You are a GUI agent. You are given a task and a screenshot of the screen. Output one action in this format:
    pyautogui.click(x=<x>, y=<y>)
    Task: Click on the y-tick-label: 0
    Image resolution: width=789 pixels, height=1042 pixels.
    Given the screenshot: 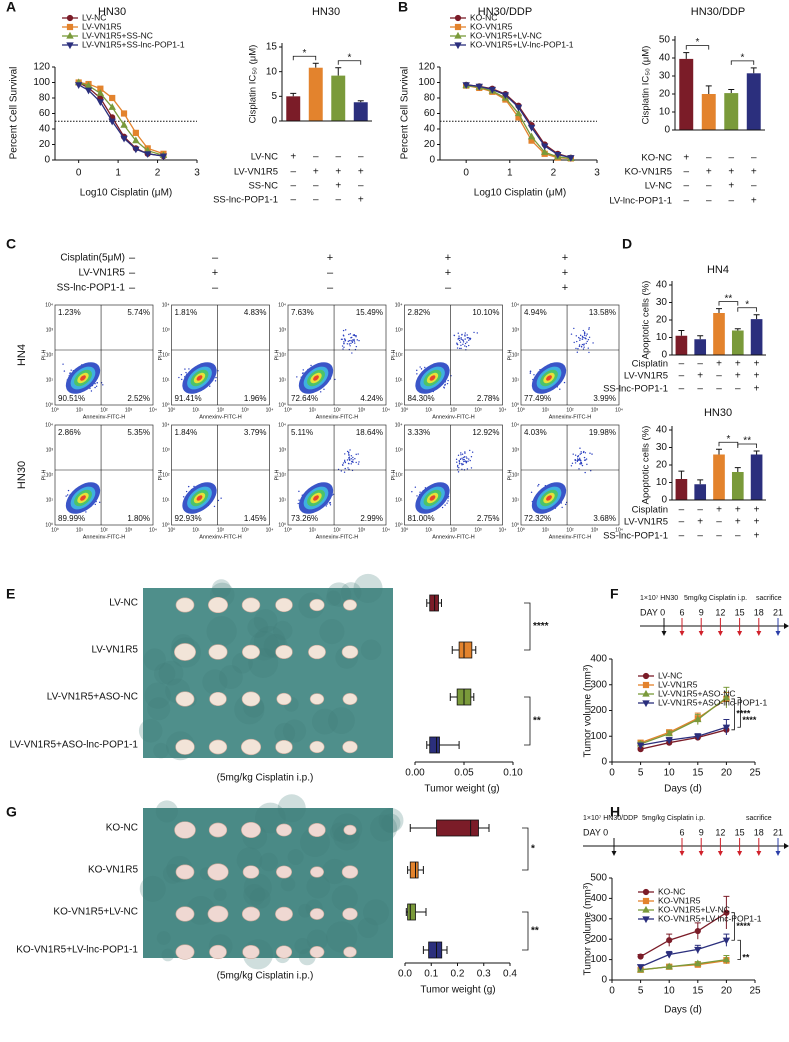 What is the action you would take?
    pyautogui.click(x=604, y=762)
    